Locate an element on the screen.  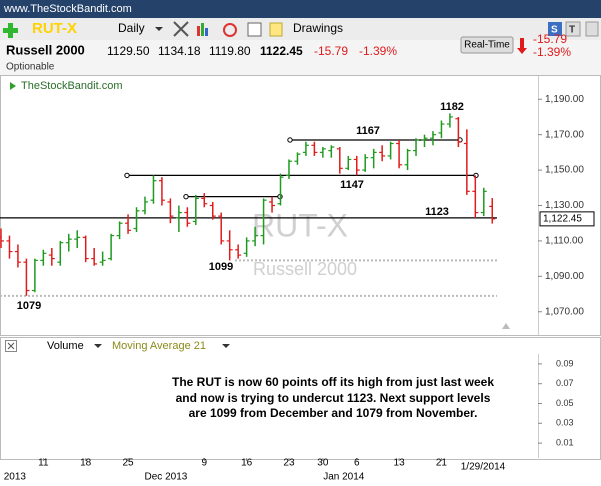
calc-icon is located at coordinates (254, 29).